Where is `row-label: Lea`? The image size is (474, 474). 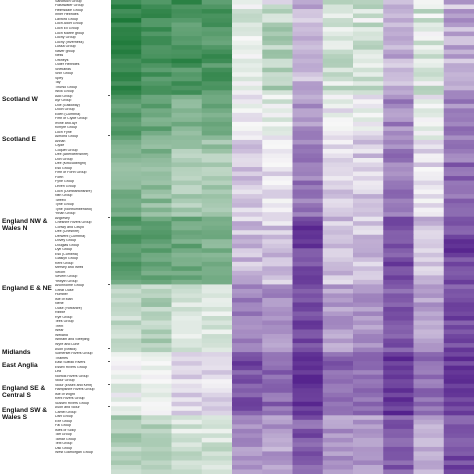 row-label: Lea is located at coordinates (58, 372).